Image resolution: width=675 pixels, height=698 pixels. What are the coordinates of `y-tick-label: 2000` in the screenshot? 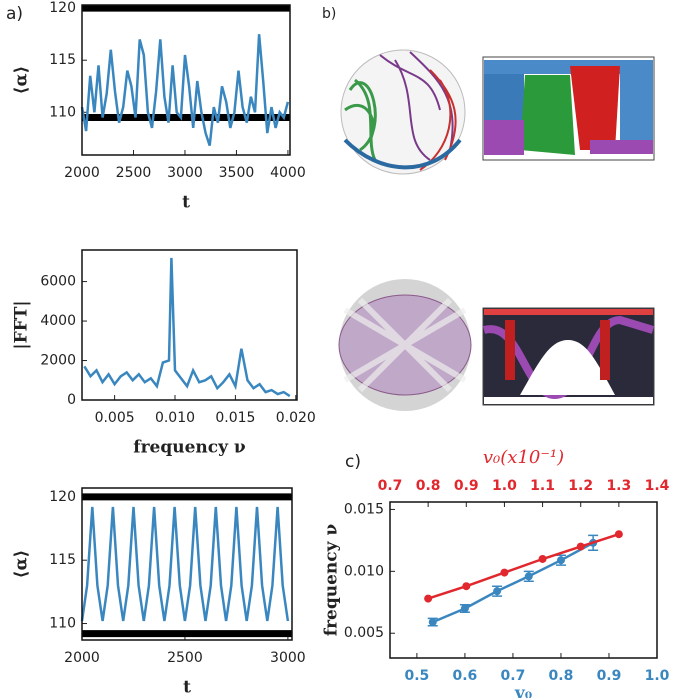 It's located at (58, 361).